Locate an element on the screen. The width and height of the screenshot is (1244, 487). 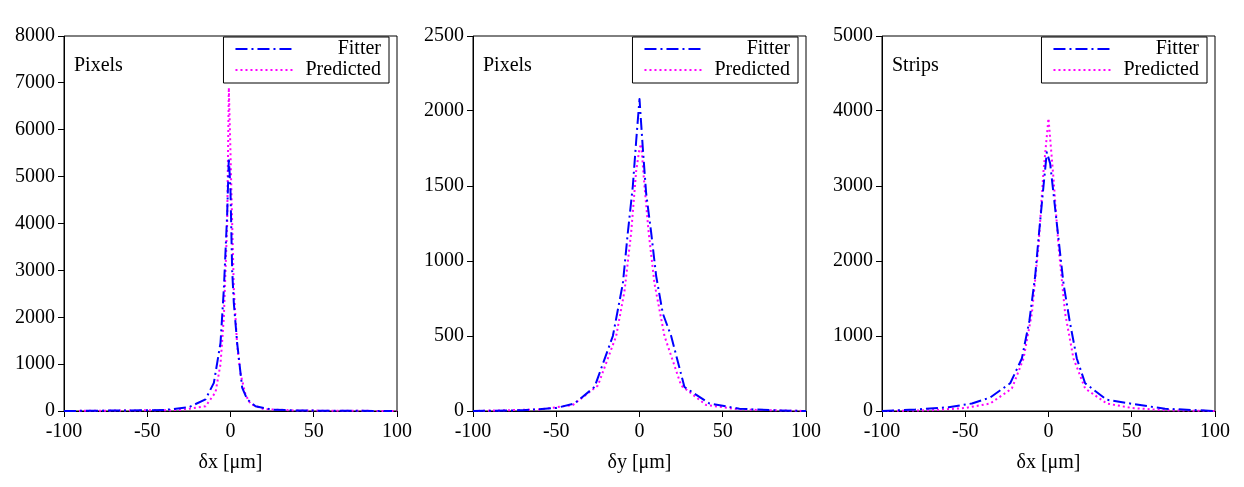
y-tick-label: 8000 is located at coordinates (35, 34).